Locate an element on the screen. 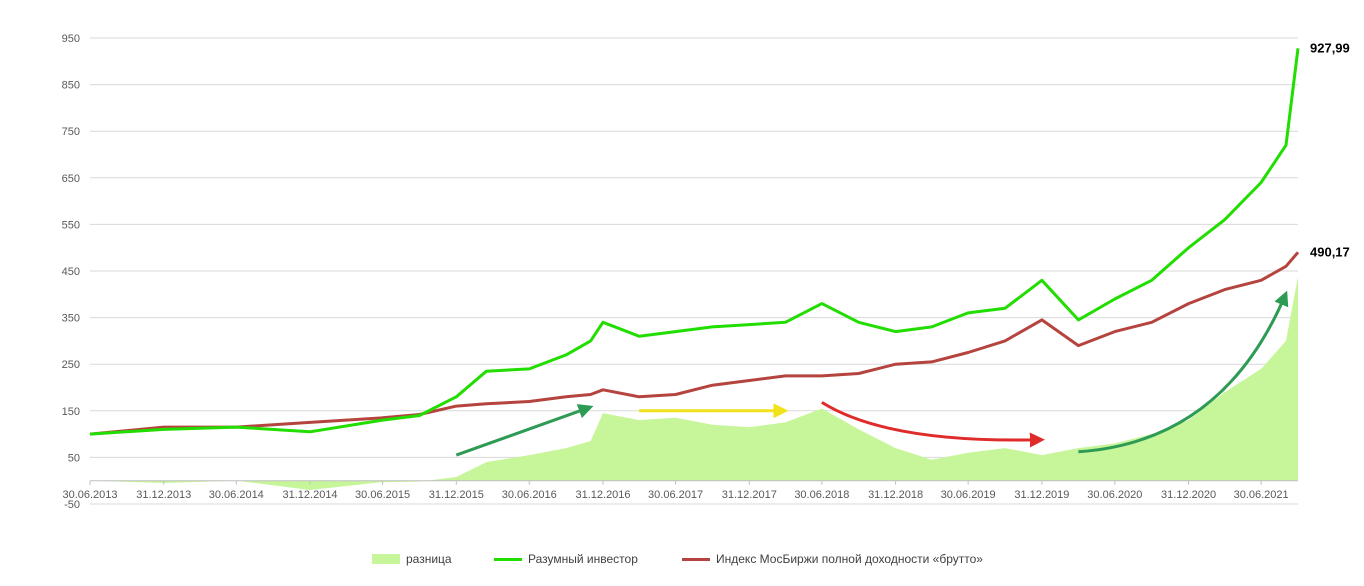 This screenshot has height=586, width=1364. y-tick-label: 150 is located at coordinates (71, 412).